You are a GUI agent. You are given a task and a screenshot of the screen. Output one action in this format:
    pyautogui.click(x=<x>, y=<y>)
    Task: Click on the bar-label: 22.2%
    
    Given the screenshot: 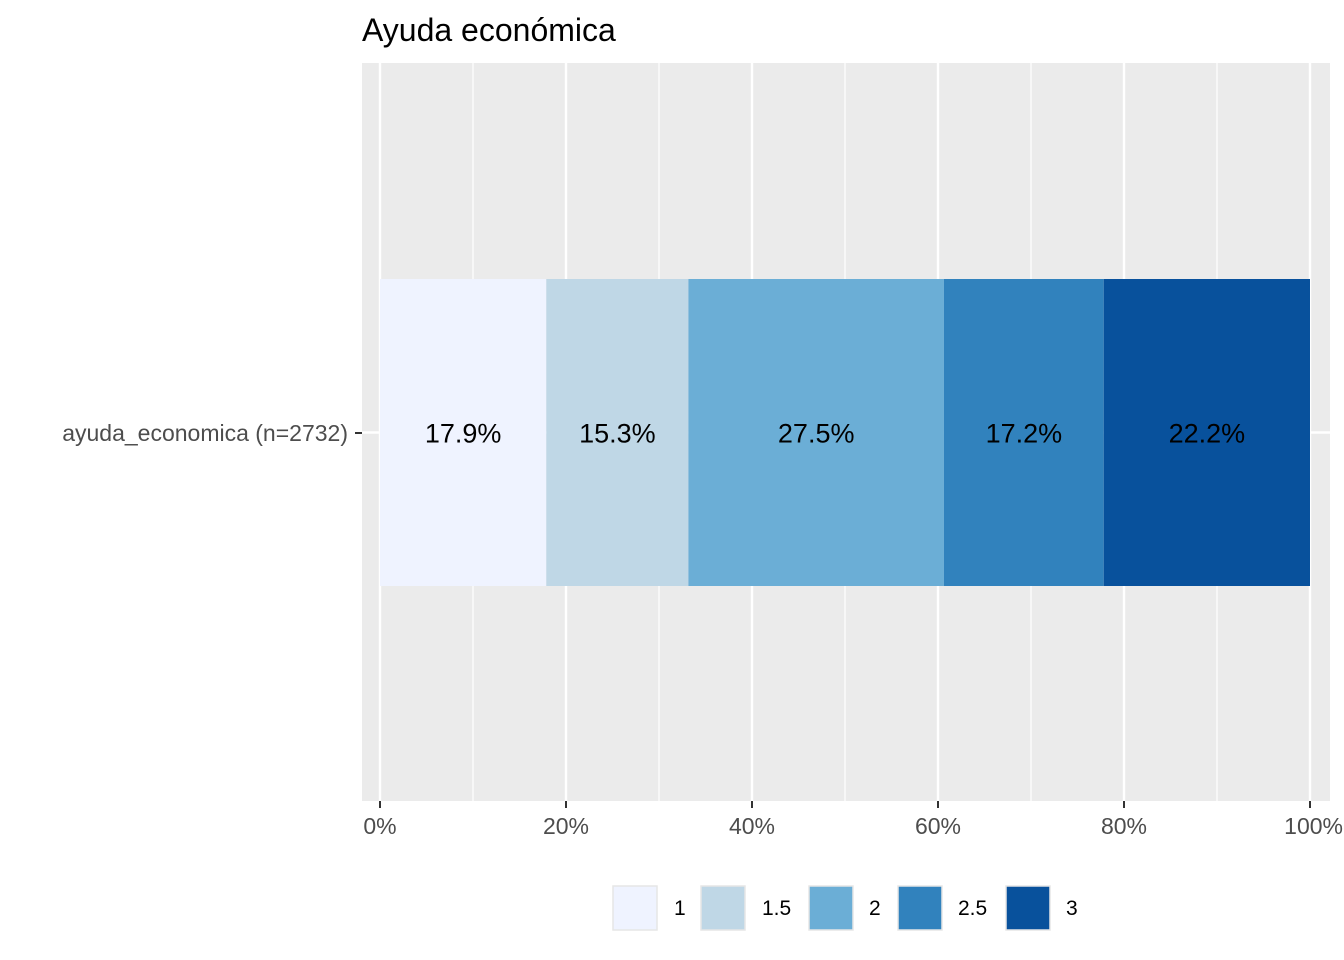 What is the action you would take?
    pyautogui.click(x=1207, y=434)
    